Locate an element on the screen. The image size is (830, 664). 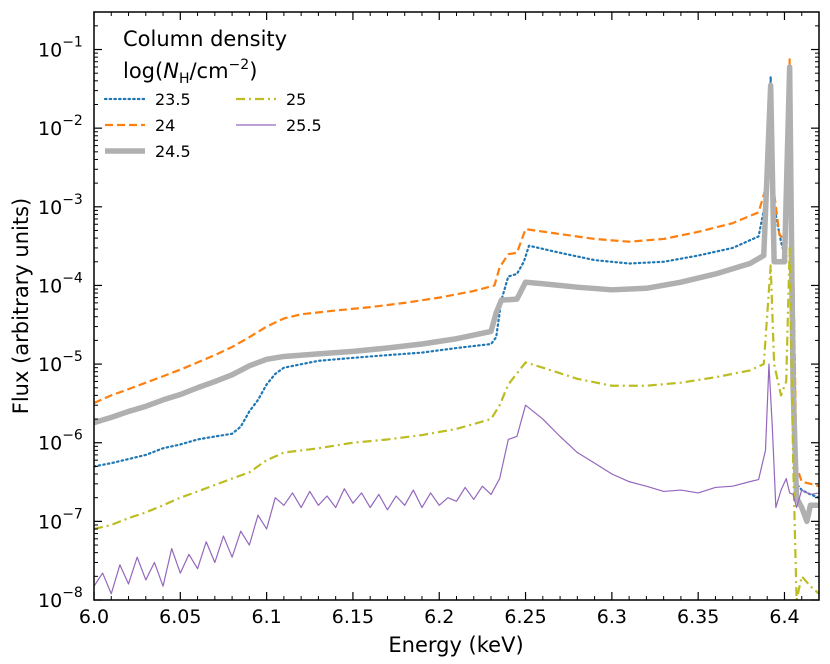
legend-label-24: 24 is located at coordinates (165, 125).